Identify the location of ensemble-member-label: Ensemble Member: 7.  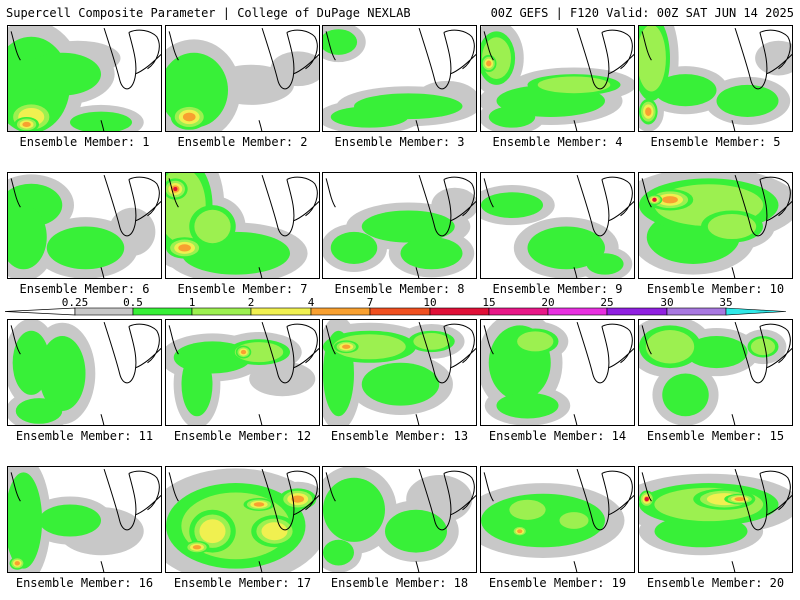
(242, 289).